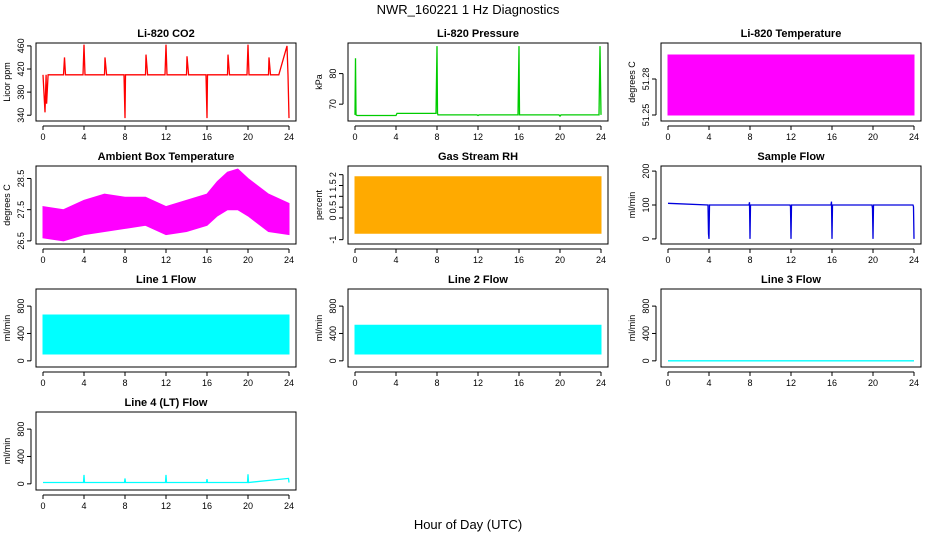 The width and height of the screenshot is (936, 540). I want to click on x-tick-label-line-4-lt-flow: 20, so click(248, 506).